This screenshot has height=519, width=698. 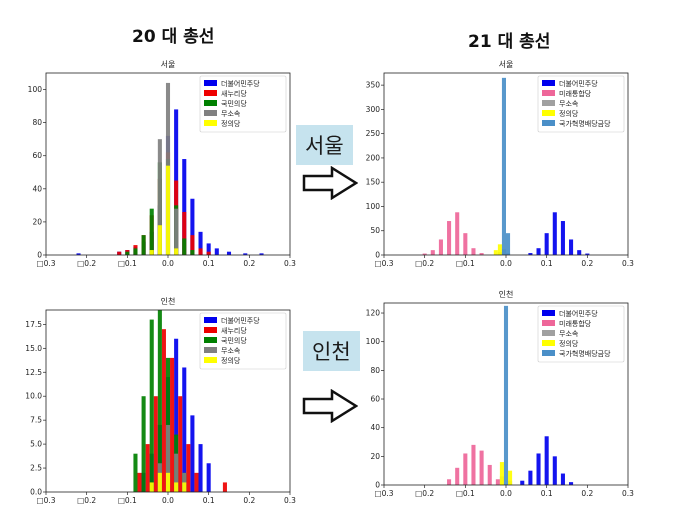 What do you see at coordinates (168, 64) in the screenshot?
I see `chart-title: 서울` at bounding box center [168, 64].